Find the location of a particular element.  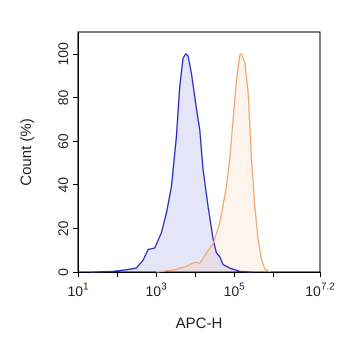

y-axis-title: Count (%) is located at coordinates (26, 152).